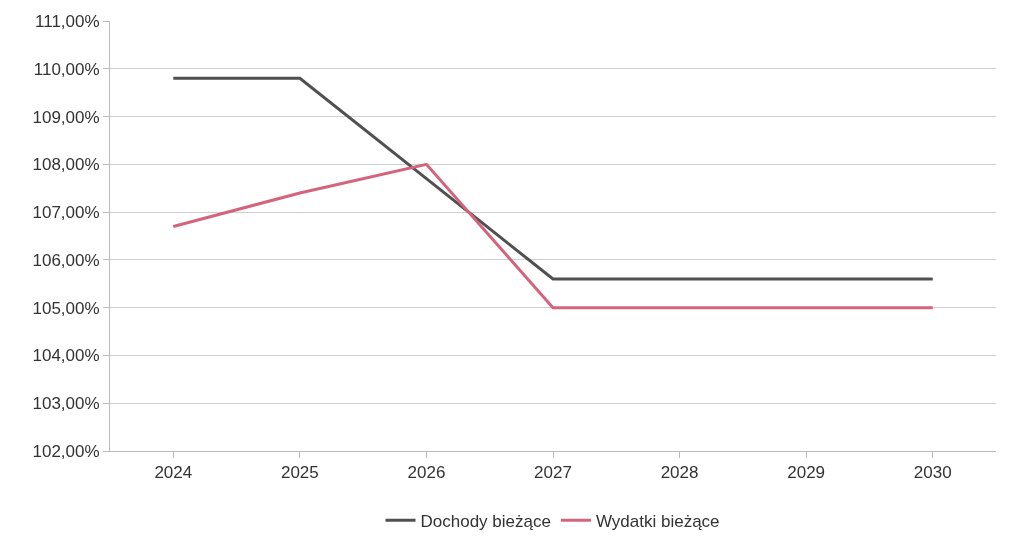 The height and width of the screenshot is (551, 1026). Describe the element at coordinates (426, 473) in the screenshot. I see `x-tick-label: 2026` at that location.